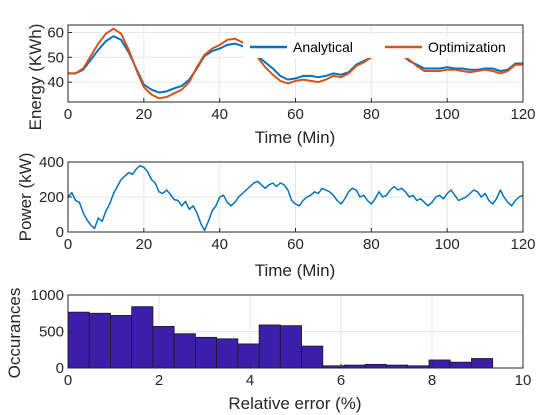 This screenshot has width=540, height=415. What do you see at coordinates (143, 244) in the screenshot?
I see `power-x-tick-label: 20` at bounding box center [143, 244].